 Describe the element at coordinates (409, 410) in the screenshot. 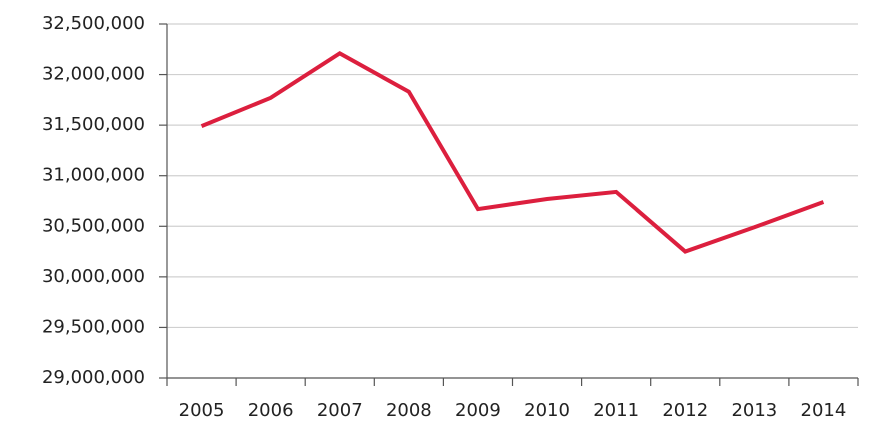

I see `x-tick-label: 2008` at that location.